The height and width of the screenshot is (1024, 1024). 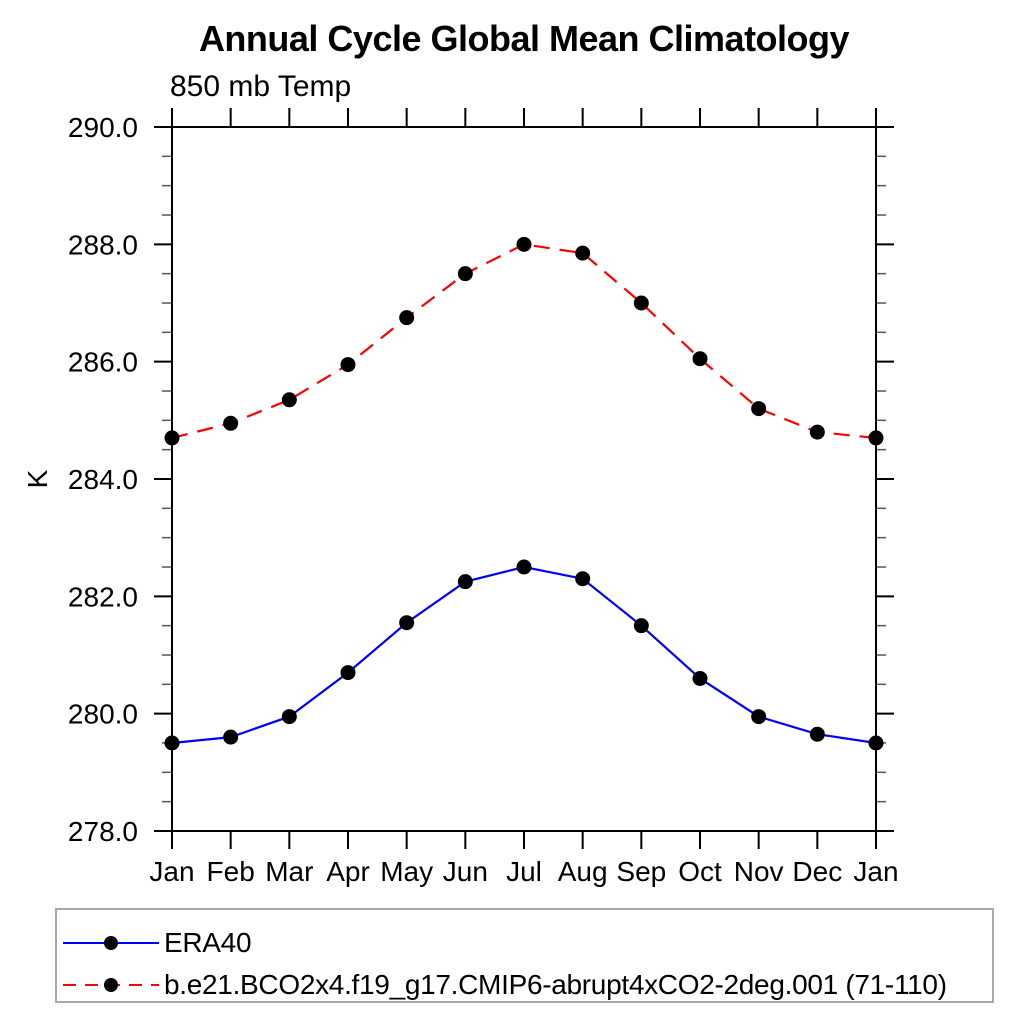 I want to click on legend-item-era40: ERA40, so click(x=526, y=943).